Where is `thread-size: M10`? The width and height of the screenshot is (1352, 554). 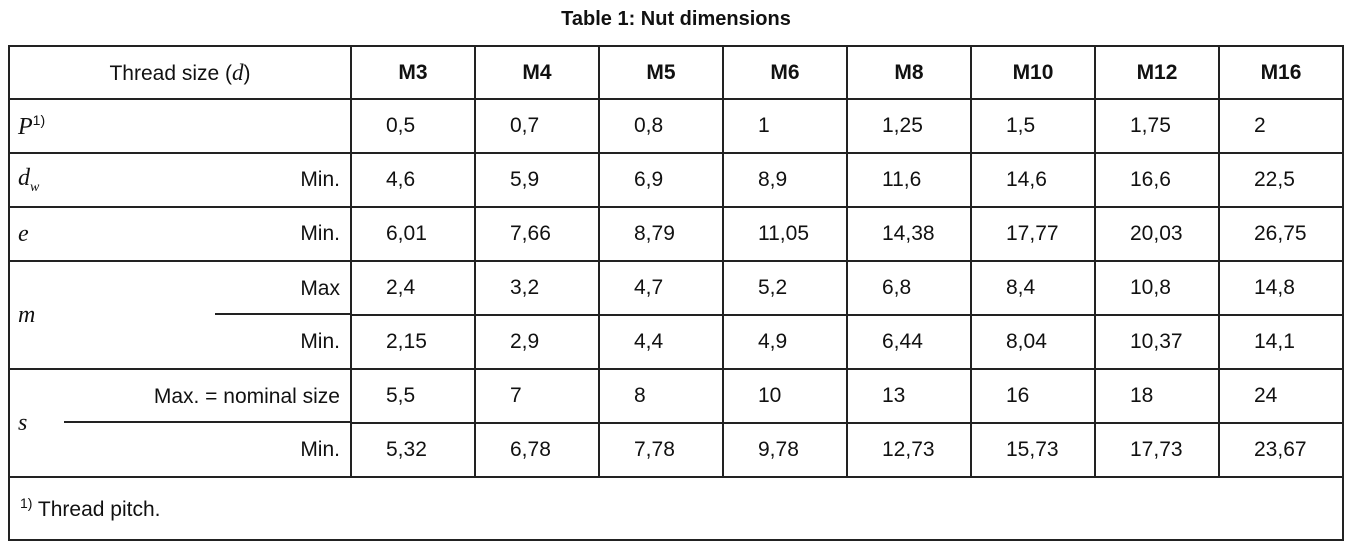 thread-size: M10 is located at coordinates (1033, 72).